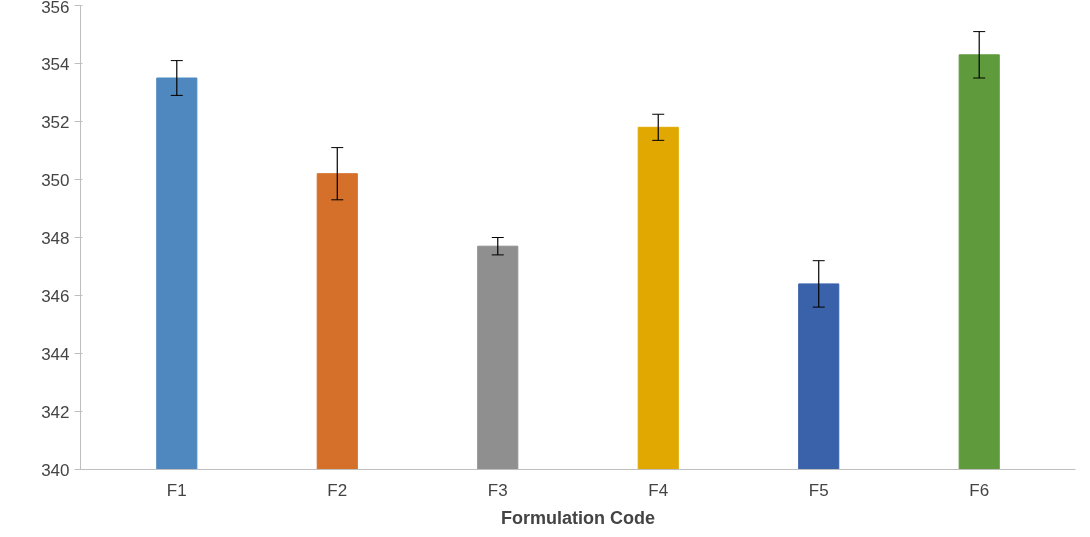 The height and width of the screenshot is (537, 1090). Describe the element at coordinates (176, 490) in the screenshot. I see `x-tick-label: F1` at that location.